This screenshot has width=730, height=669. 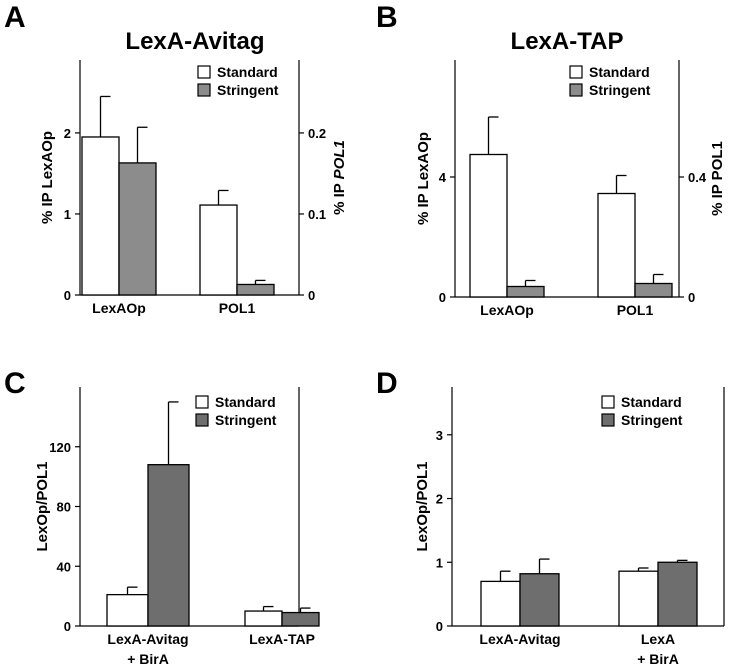 I want to click on panel-title: LexA-Avitag, so click(x=194, y=41).